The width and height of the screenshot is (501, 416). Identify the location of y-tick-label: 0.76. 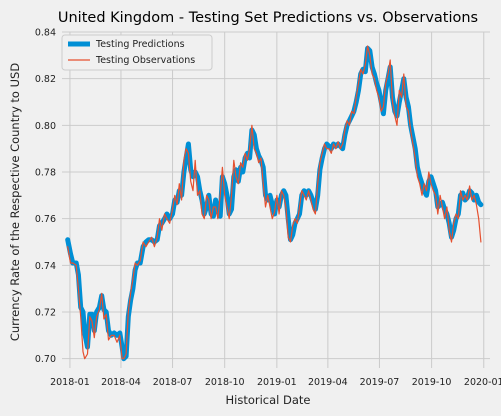
(45, 219).